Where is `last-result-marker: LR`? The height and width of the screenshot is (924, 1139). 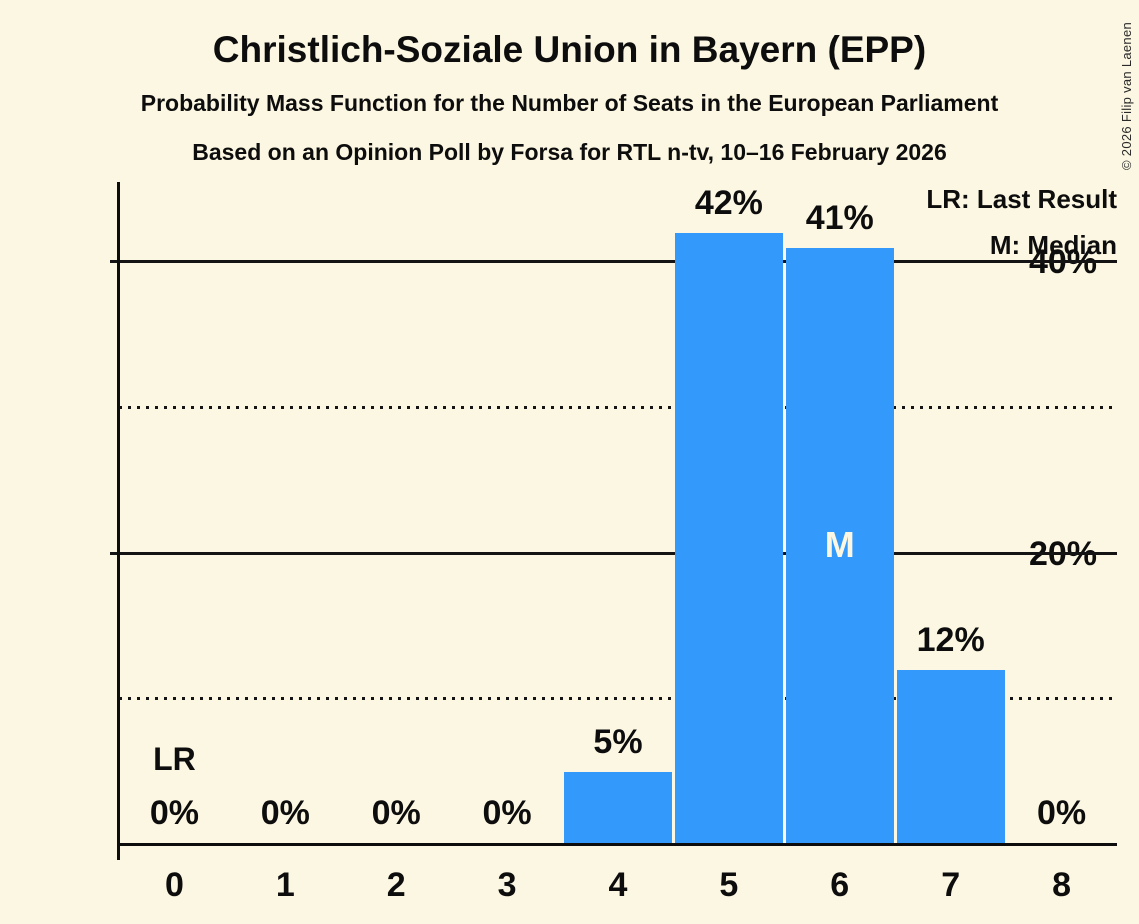
last-result-marker: LR is located at coordinates (174, 759).